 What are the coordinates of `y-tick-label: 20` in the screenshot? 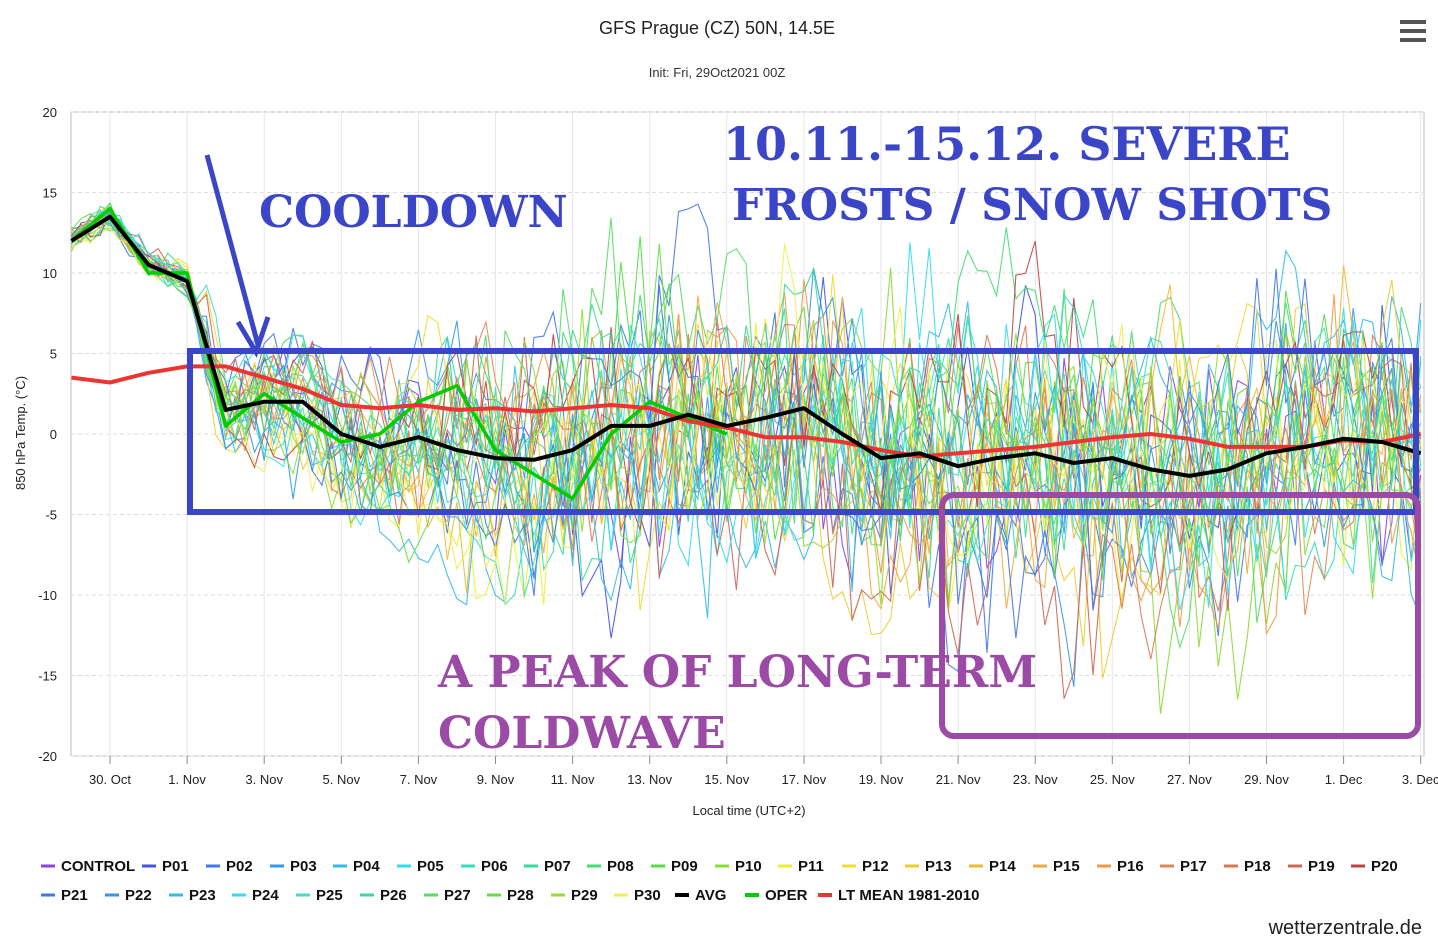 It's located at (50, 112).